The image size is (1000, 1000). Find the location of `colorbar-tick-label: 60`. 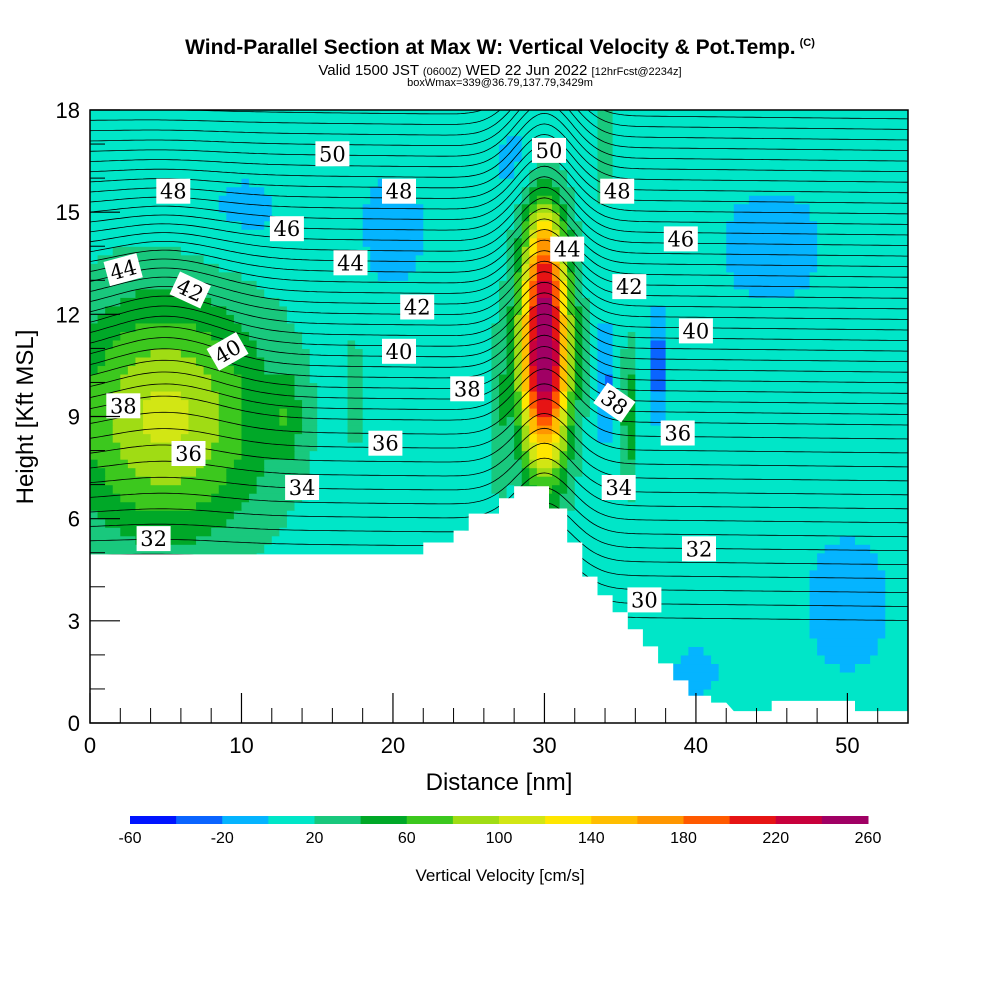

colorbar-tick-label: 60 is located at coordinates (407, 838).